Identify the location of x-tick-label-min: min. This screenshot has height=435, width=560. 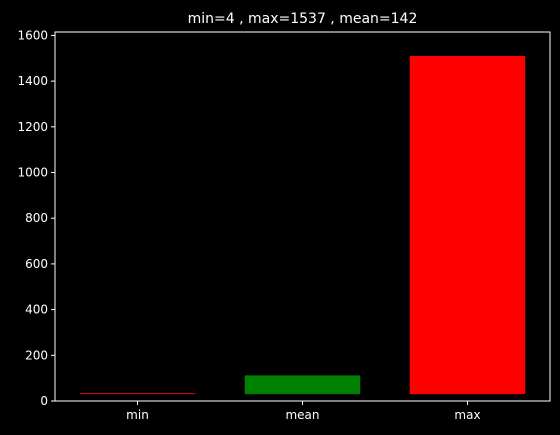
(137, 415).